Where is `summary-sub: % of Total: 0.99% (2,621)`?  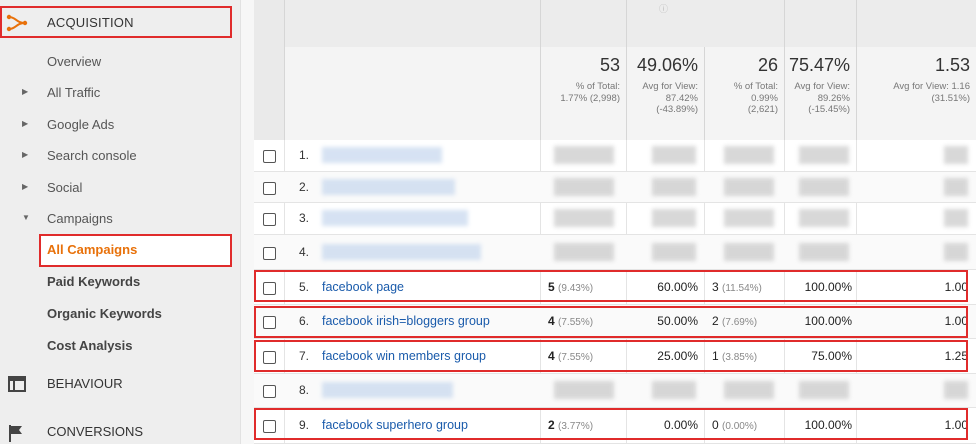
summary-sub: % of Total: 0.99% (2,621) is located at coordinates (756, 98).